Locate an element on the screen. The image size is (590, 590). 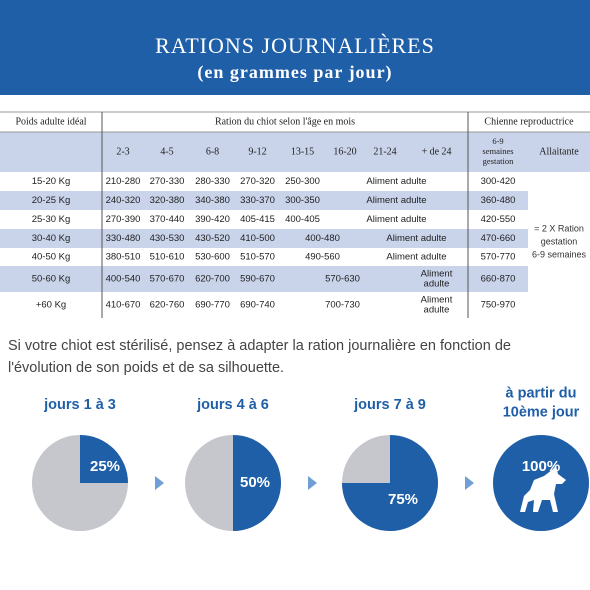
column-header: Poids adulte idéal is located at coordinates (50, 121).